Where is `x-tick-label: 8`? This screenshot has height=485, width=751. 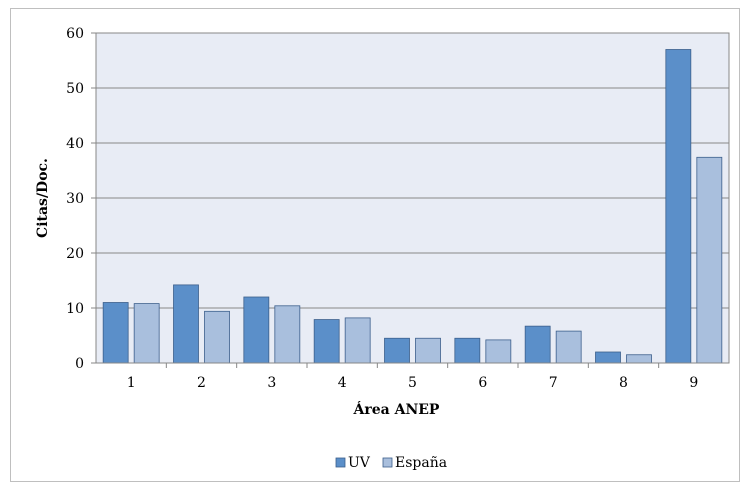
x-tick-label: 8 is located at coordinates (623, 383).